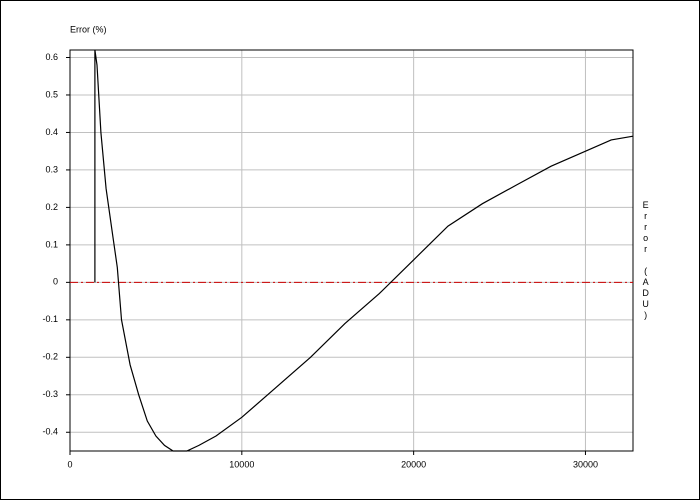 This screenshot has width=700, height=500. I want to click on y-tick-label: 0.5, so click(51, 94).